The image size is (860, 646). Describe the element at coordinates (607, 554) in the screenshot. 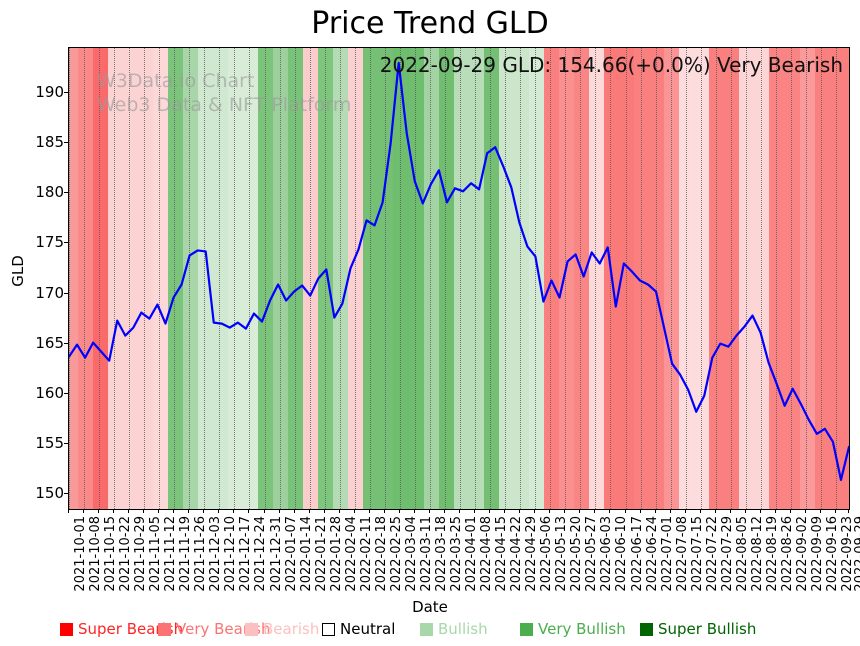

I see `x-tick-label: 2022-06-03` at that location.